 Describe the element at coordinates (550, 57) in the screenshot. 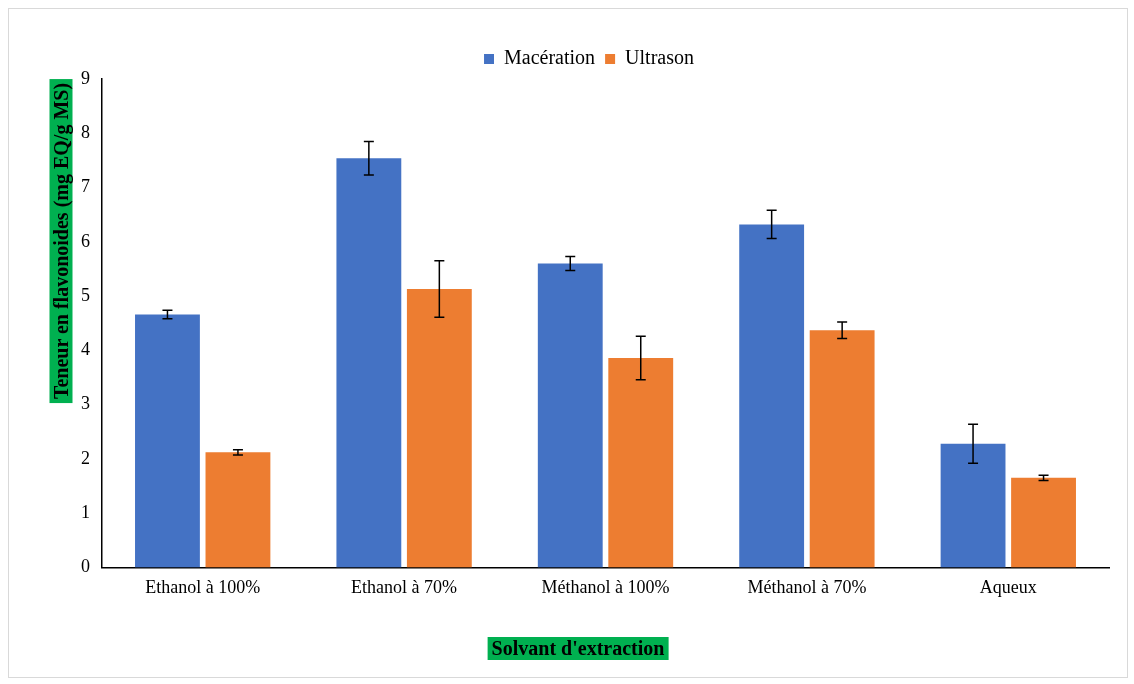

I see `legend-label: Macération` at that location.